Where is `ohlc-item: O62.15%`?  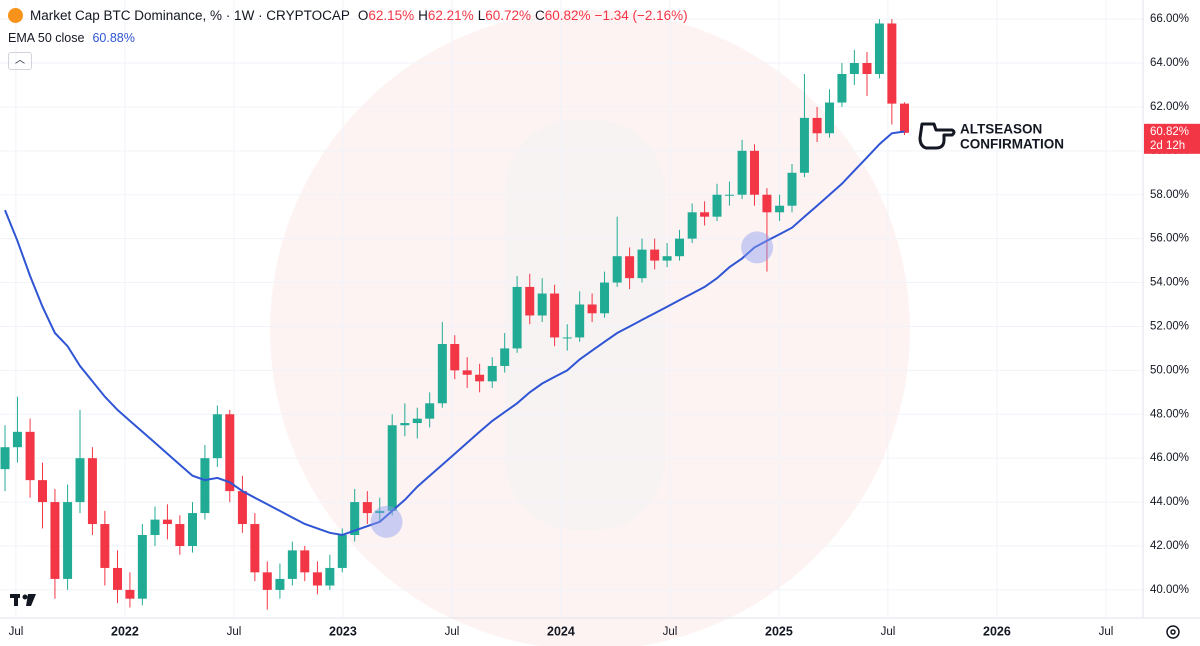
ohlc-item: O62.15% is located at coordinates (386, 15).